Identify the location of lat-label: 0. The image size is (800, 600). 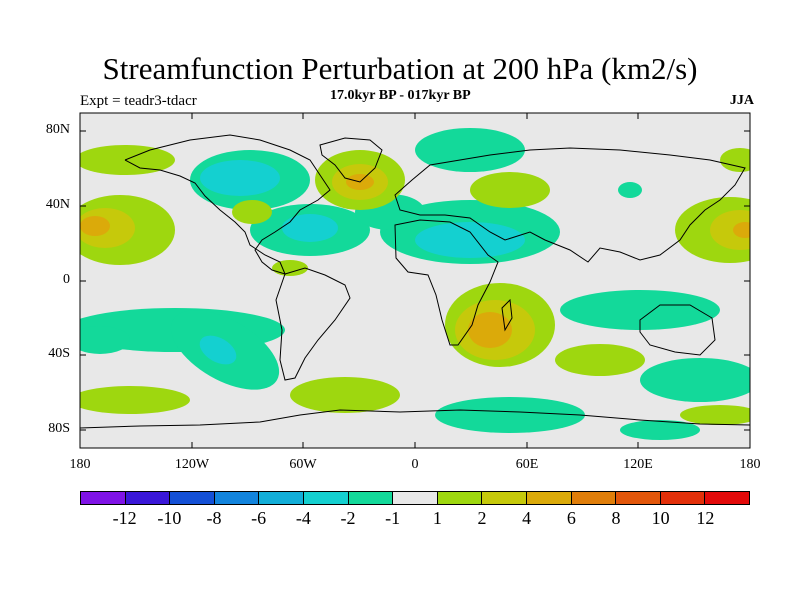
(66, 279).